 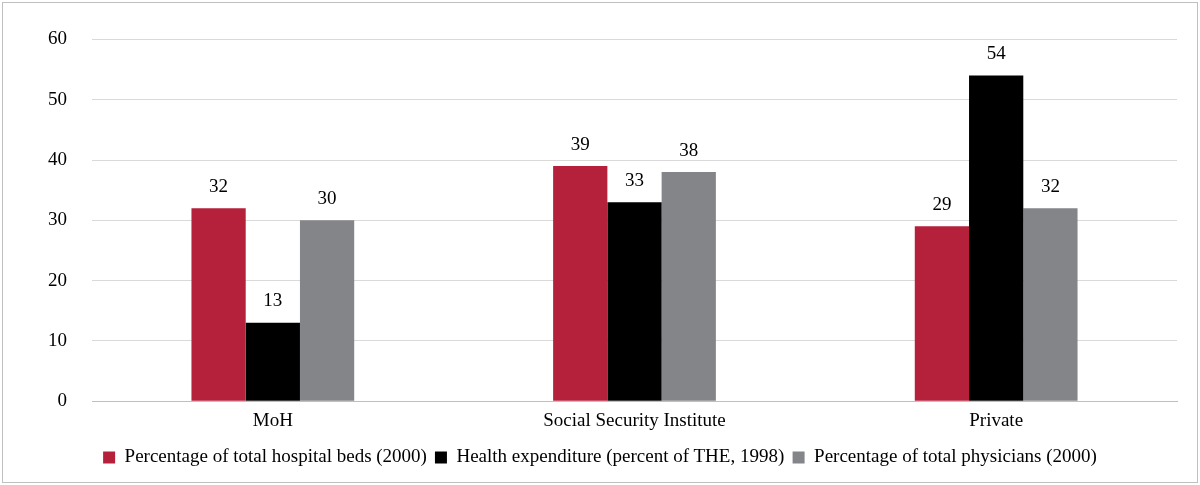 I want to click on x-tick-label: MoH, so click(x=273, y=419).